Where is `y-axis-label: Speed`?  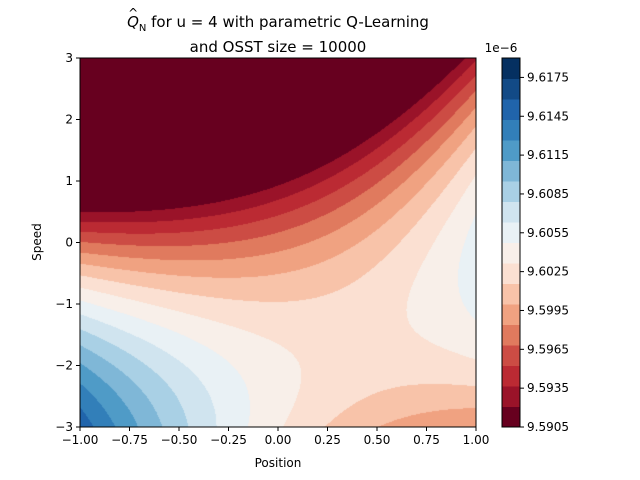 y-axis-label: Speed is located at coordinates (37, 242).